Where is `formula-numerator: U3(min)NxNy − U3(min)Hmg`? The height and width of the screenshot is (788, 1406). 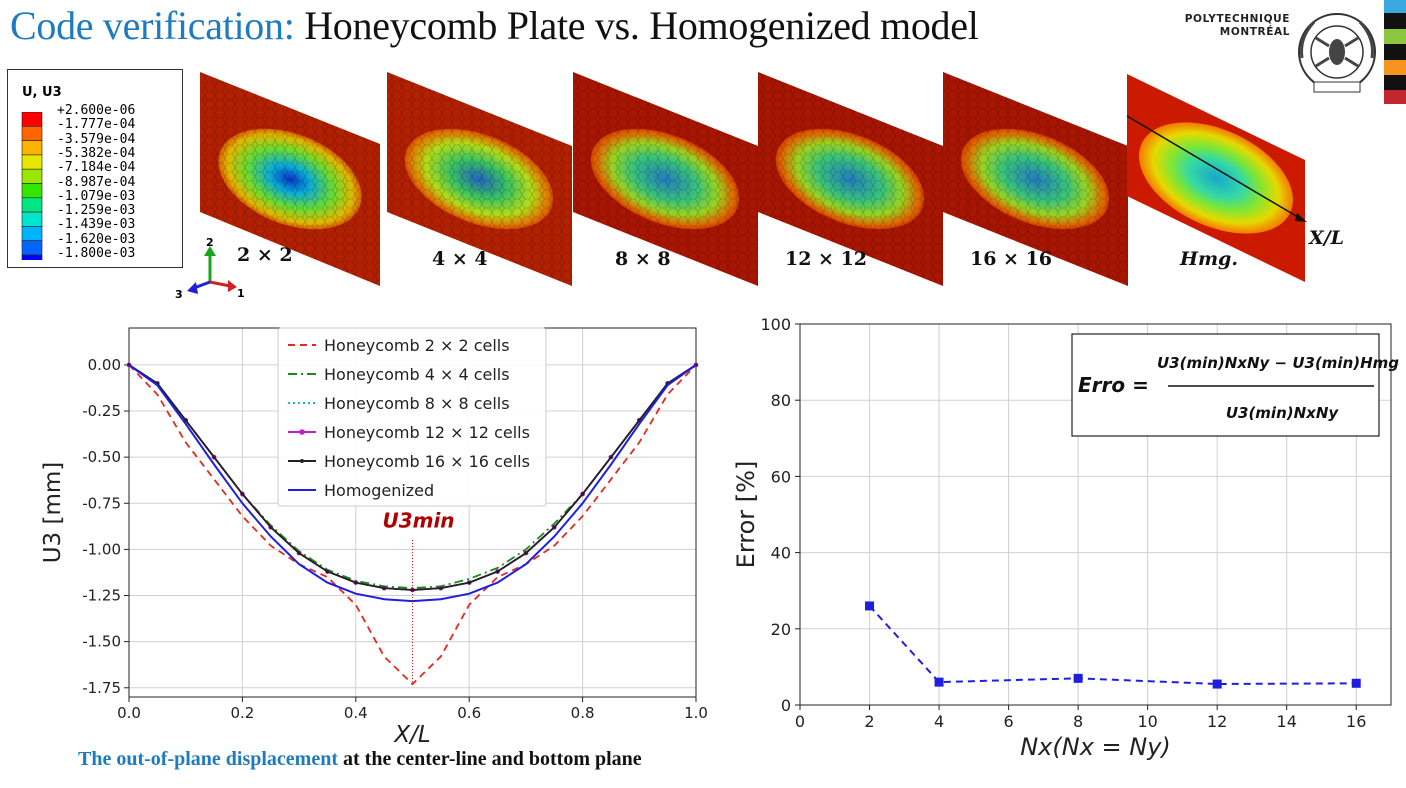
formula-numerator: U3(min)NxNy − U3(min)Hmg is located at coordinates (1278, 363).